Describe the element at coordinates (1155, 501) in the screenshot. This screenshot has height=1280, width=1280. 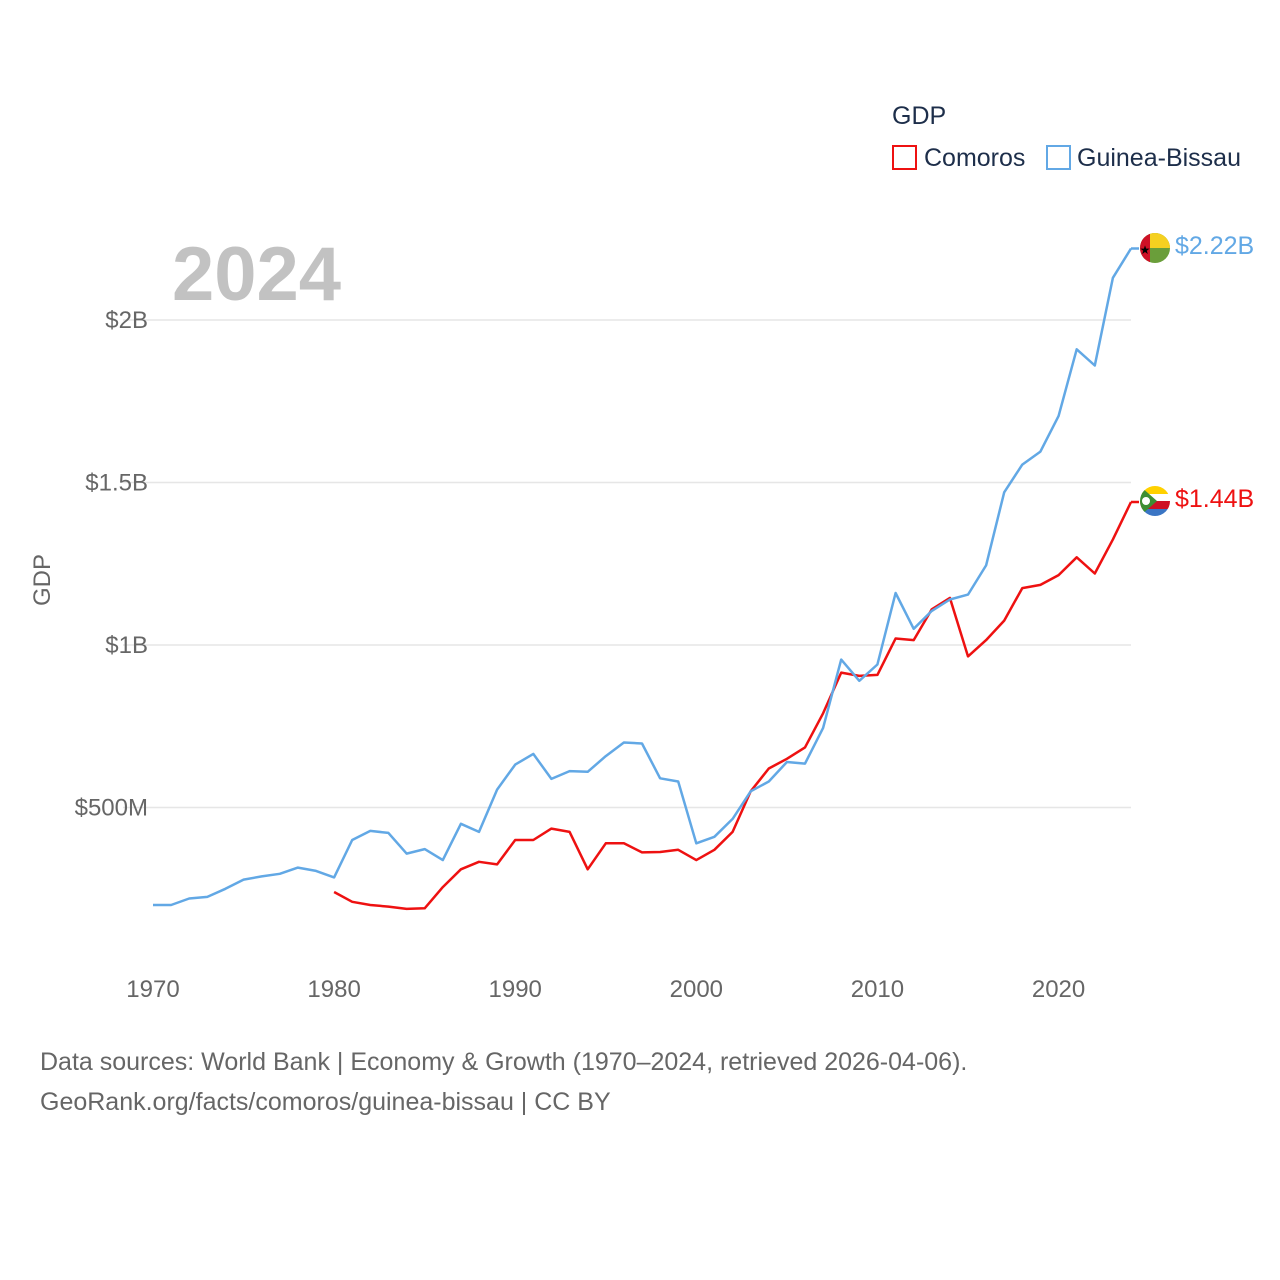
I see `comoros-flag-icon` at that location.